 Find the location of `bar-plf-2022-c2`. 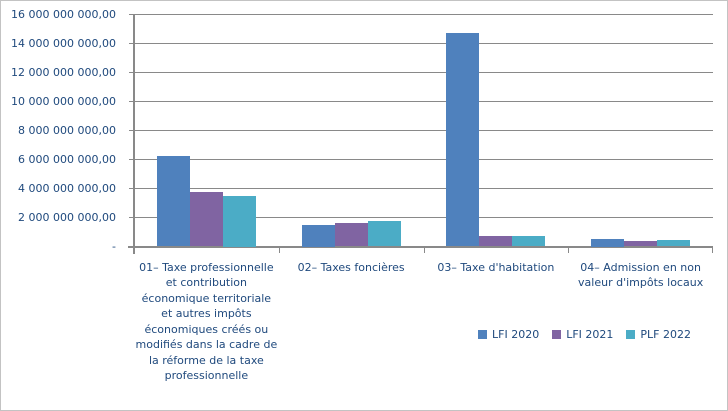

bar-plf-2022-c2 is located at coordinates (384, 234).